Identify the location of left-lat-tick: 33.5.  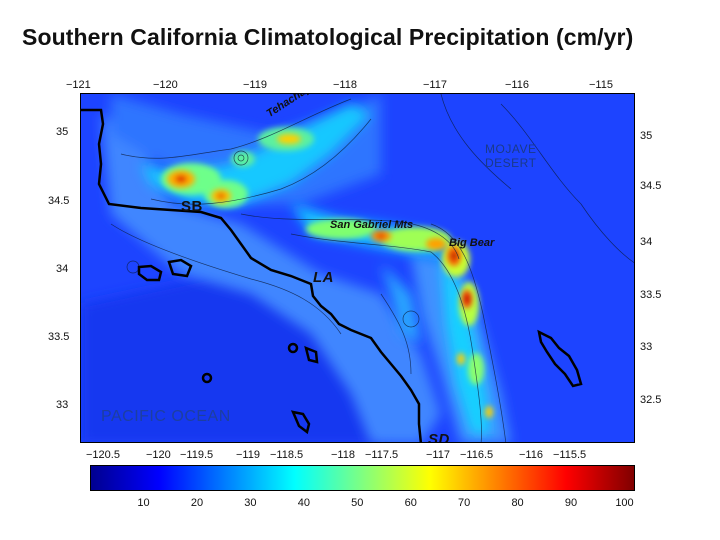
(59, 337).